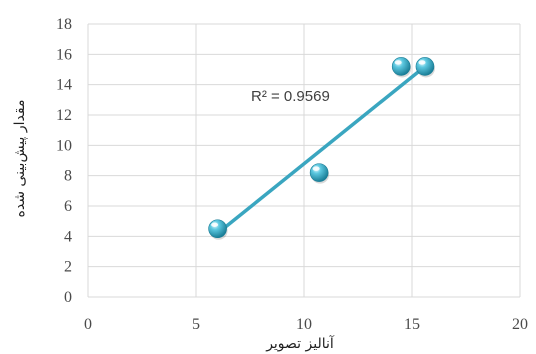  I want to click on y-tick-label: 0, so click(68, 297).